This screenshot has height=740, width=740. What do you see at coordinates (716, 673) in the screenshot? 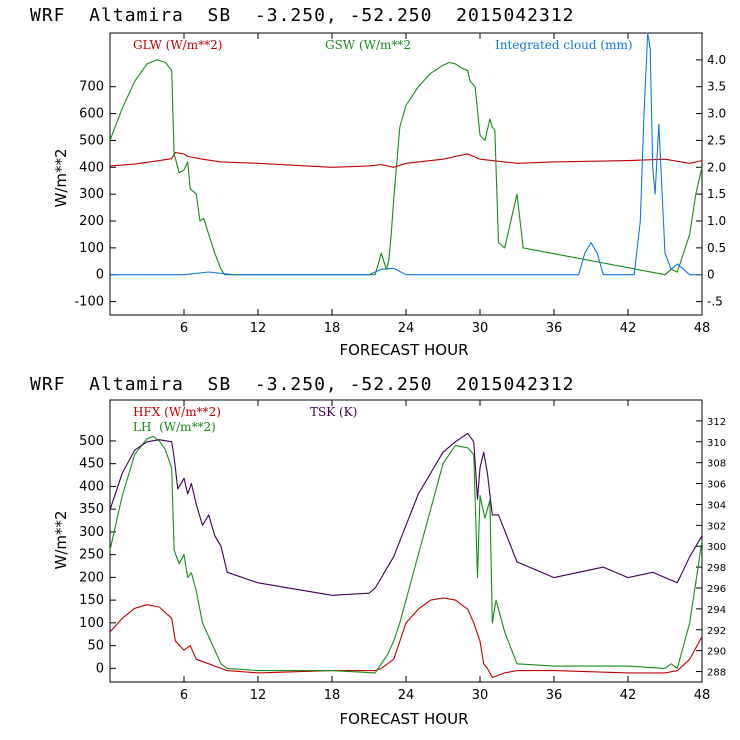
I see `y2-tick-label: 288` at bounding box center [716, 673].